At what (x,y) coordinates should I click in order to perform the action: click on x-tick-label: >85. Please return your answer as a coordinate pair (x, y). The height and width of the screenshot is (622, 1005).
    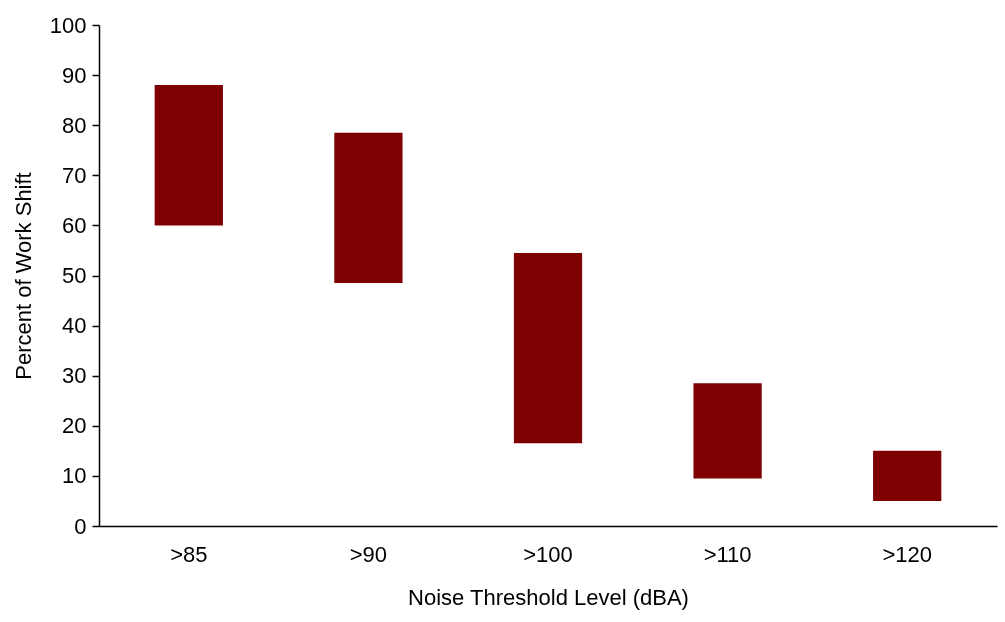
    Looking at the image, I should click on (189, 554).